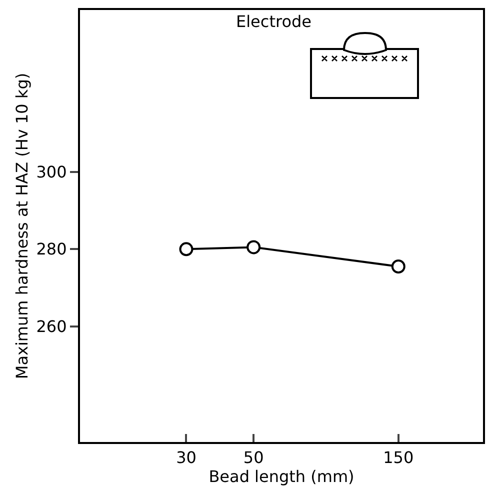 This screenshot has height=491, width=493. I want to click on x-tick-label: 150, so click(398, 458).